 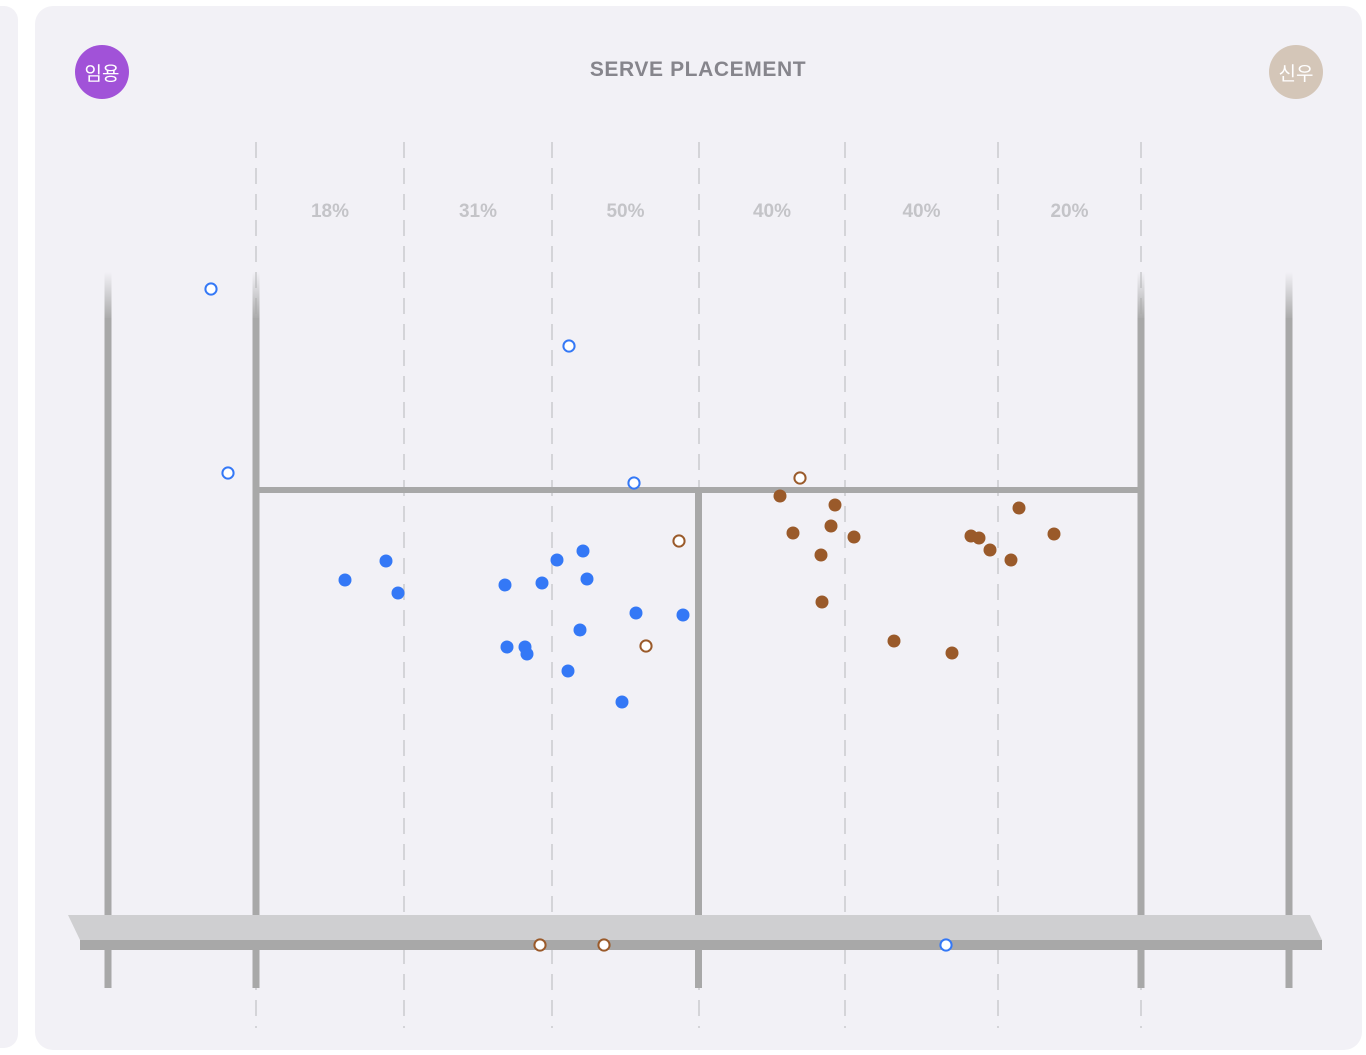 I want to click on doubles-sideline-right, so click(x=1289, y=653).